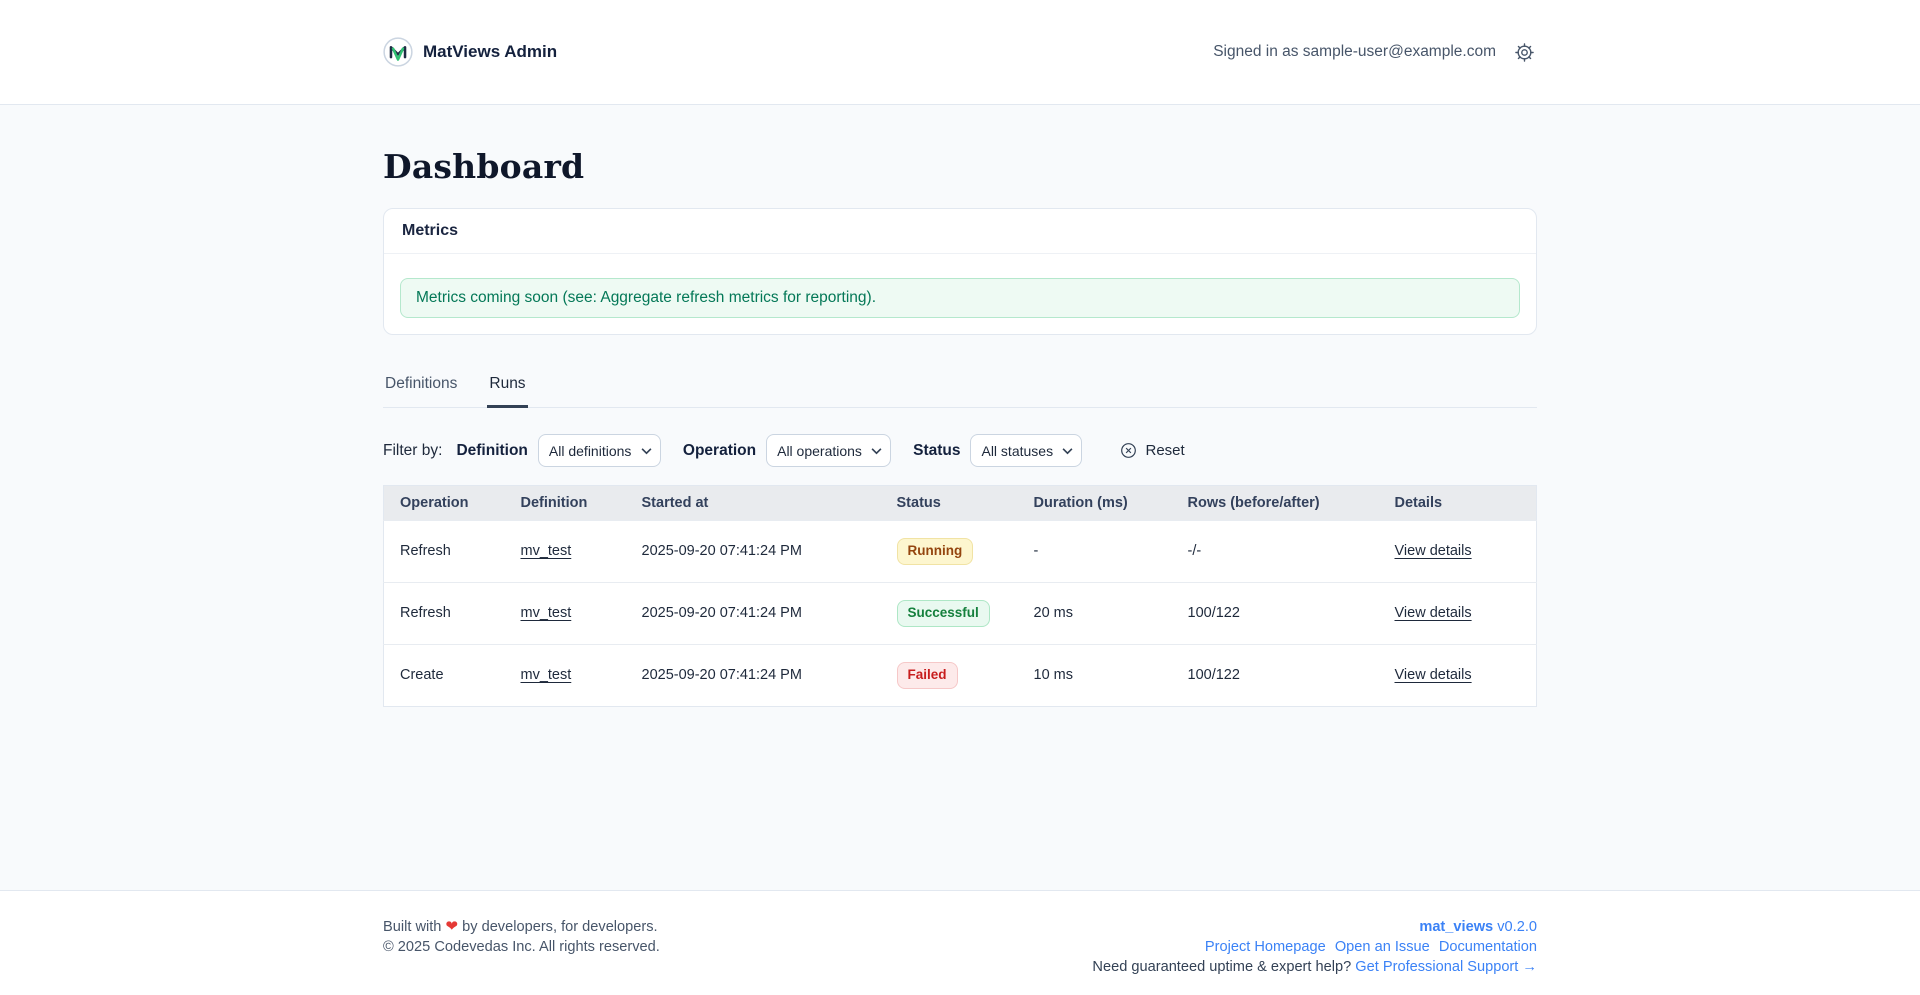 Image resolution: width=1920 pixels, height=995 pixels. What do you see at coordinates (1275, 551) in the screenshot?
I see `rows-cell: -/-` at bounding box center [1275, 551].